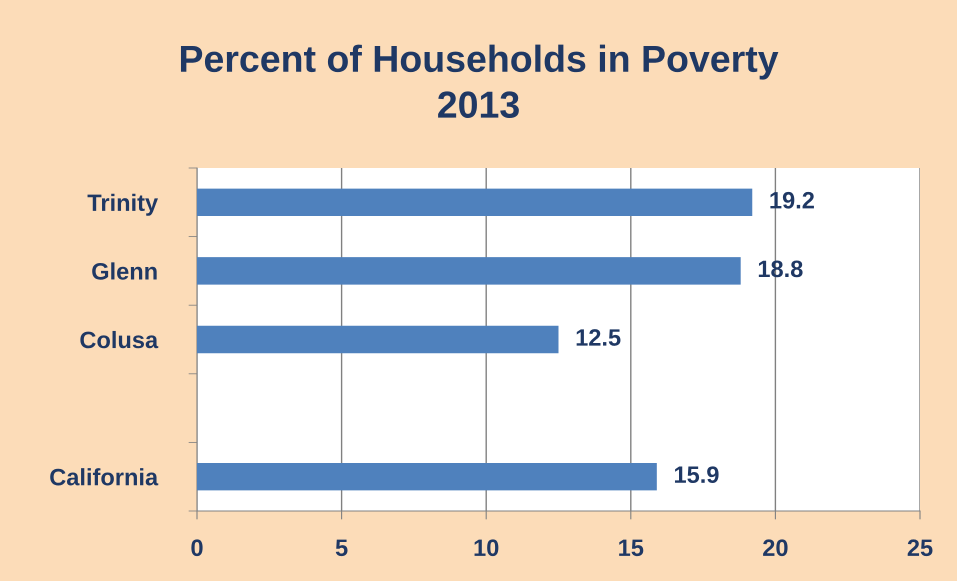 Image resolution: width=957 pixels, height=581 pixels. What do you see at coordinates (486, 547) in the screenshot?
I see `x-tick-label: 10` at bounding box center [486, 547].